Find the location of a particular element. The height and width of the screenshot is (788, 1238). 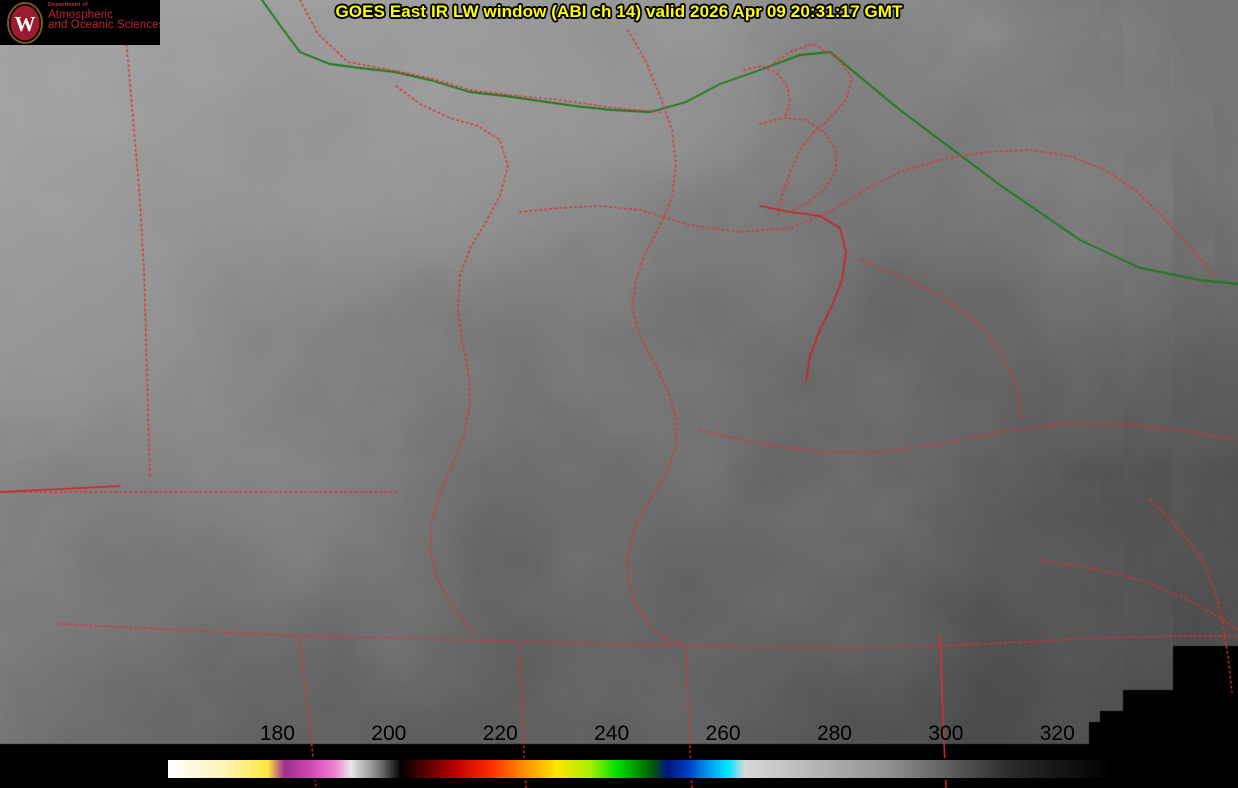

colorbar-tick-label: 180 is located at coordinates (277, 733).